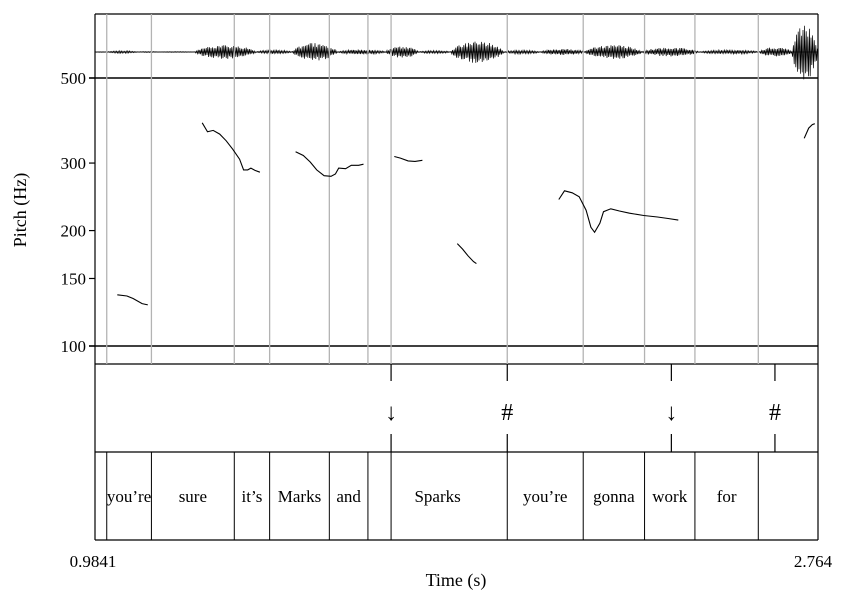 The image size is (843, 594). I want to click on word-label: gonna, so click(614, 496).